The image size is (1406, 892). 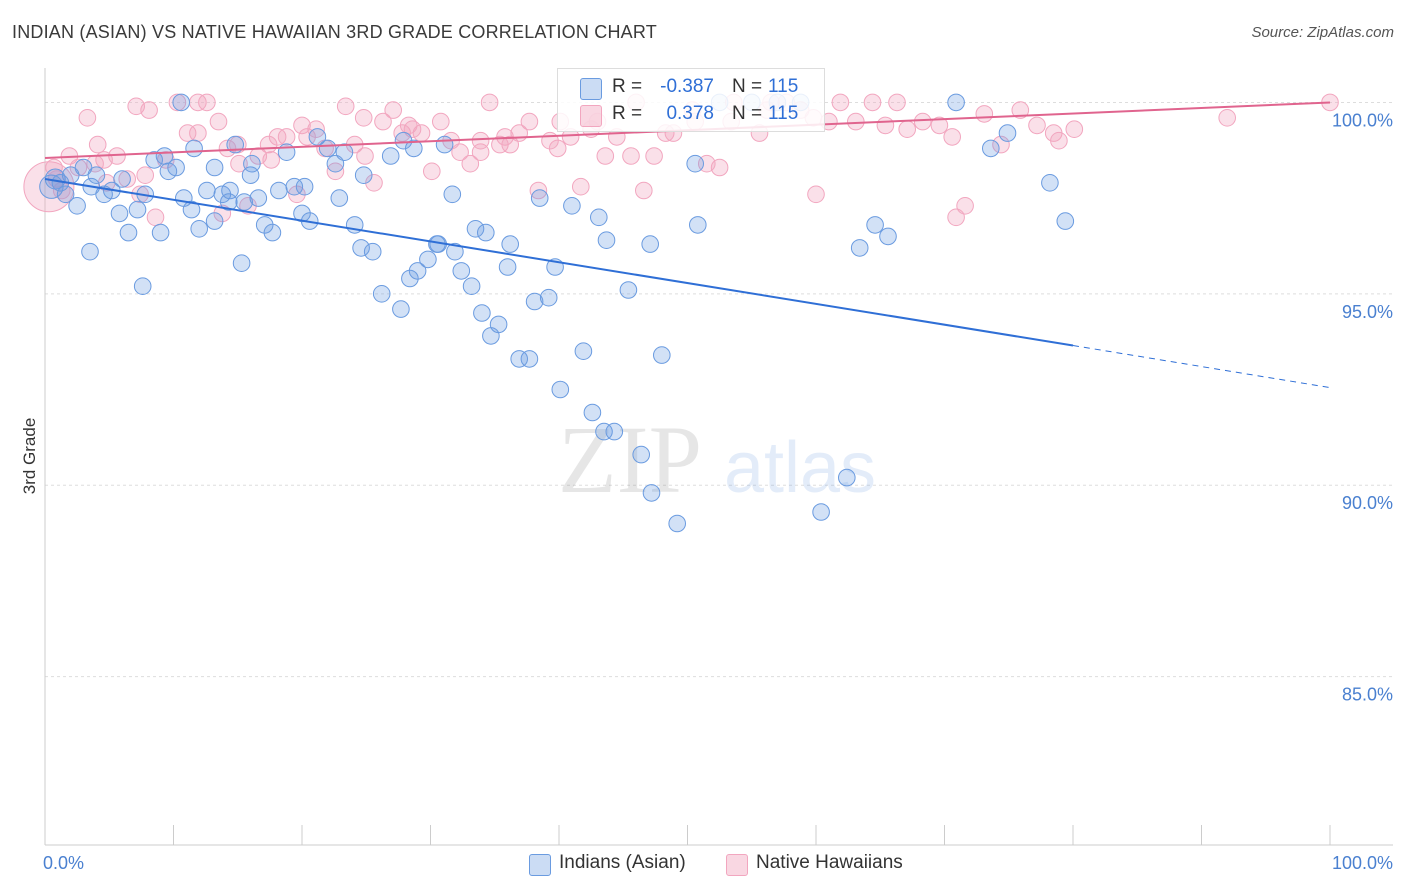 What do you see at coordinates (1201, 367) in the screenshot?
I see `indians-trend-extension` at bounding box center [1201, 367].